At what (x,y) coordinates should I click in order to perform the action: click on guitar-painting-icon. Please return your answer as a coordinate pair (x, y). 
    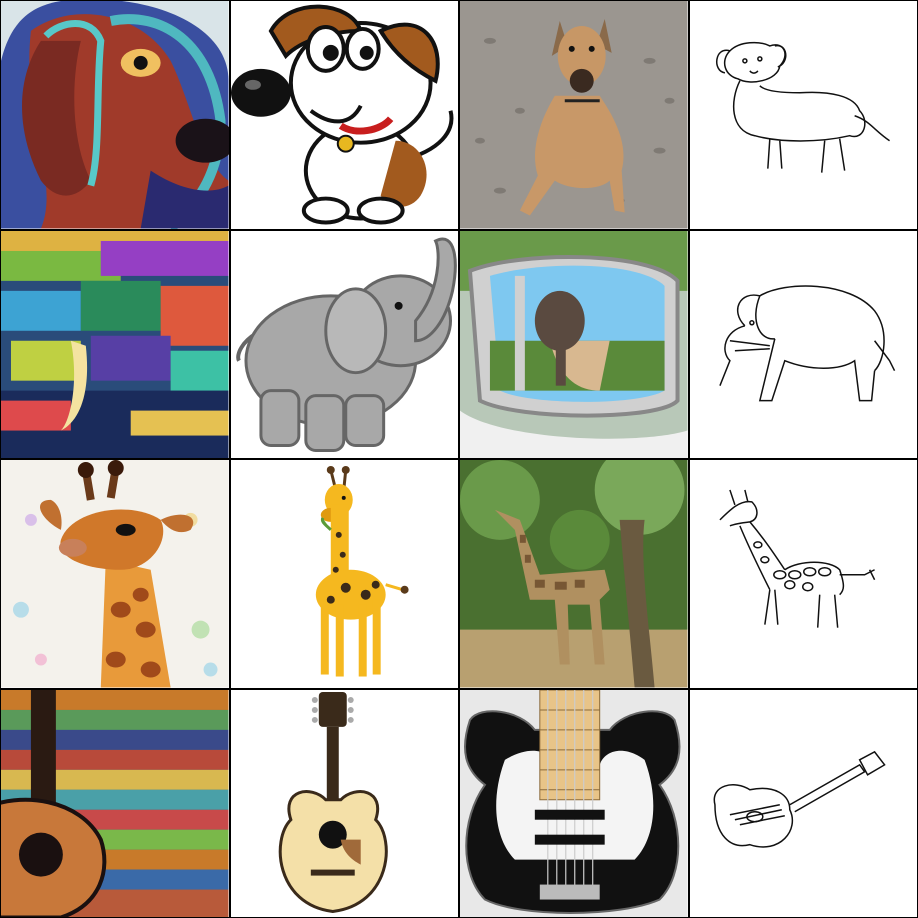
    Looking at the image, I should click on (115, 803).